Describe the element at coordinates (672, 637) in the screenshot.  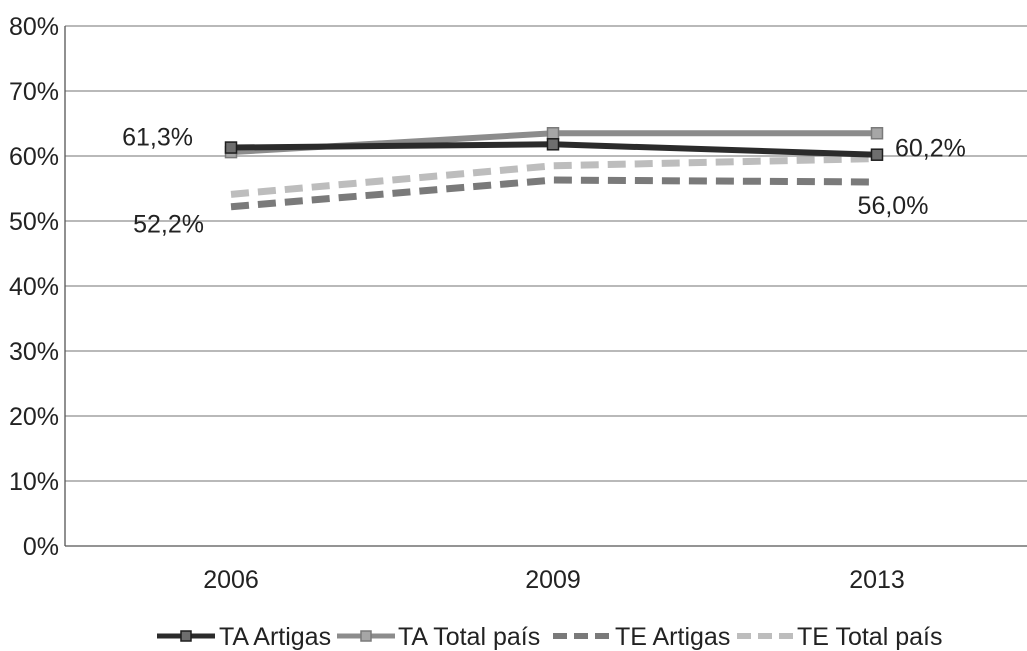
I see `legend-label: TE Artigas` at that location.